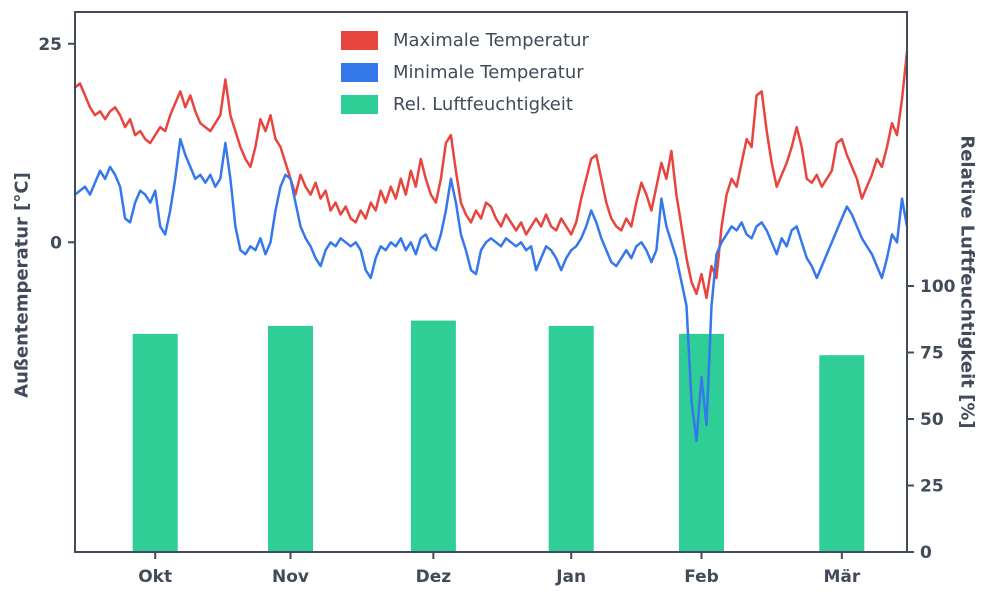 The height and width of the screenshot is (600, 1000). I want to click on humidity-bar-Feb, so click(701, 442).